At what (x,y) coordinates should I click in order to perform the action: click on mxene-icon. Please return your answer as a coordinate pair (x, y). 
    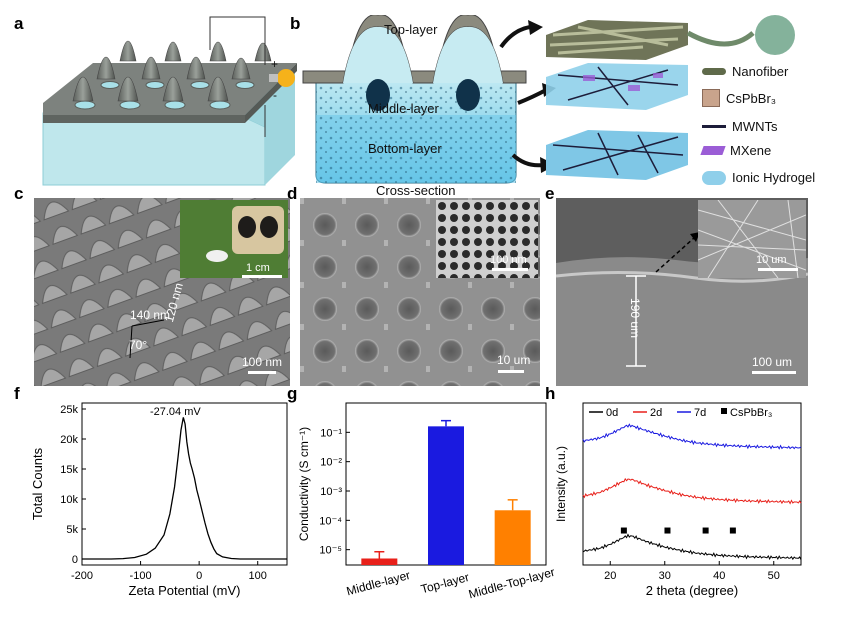
    Looking at the image, I should click on (713, 150).